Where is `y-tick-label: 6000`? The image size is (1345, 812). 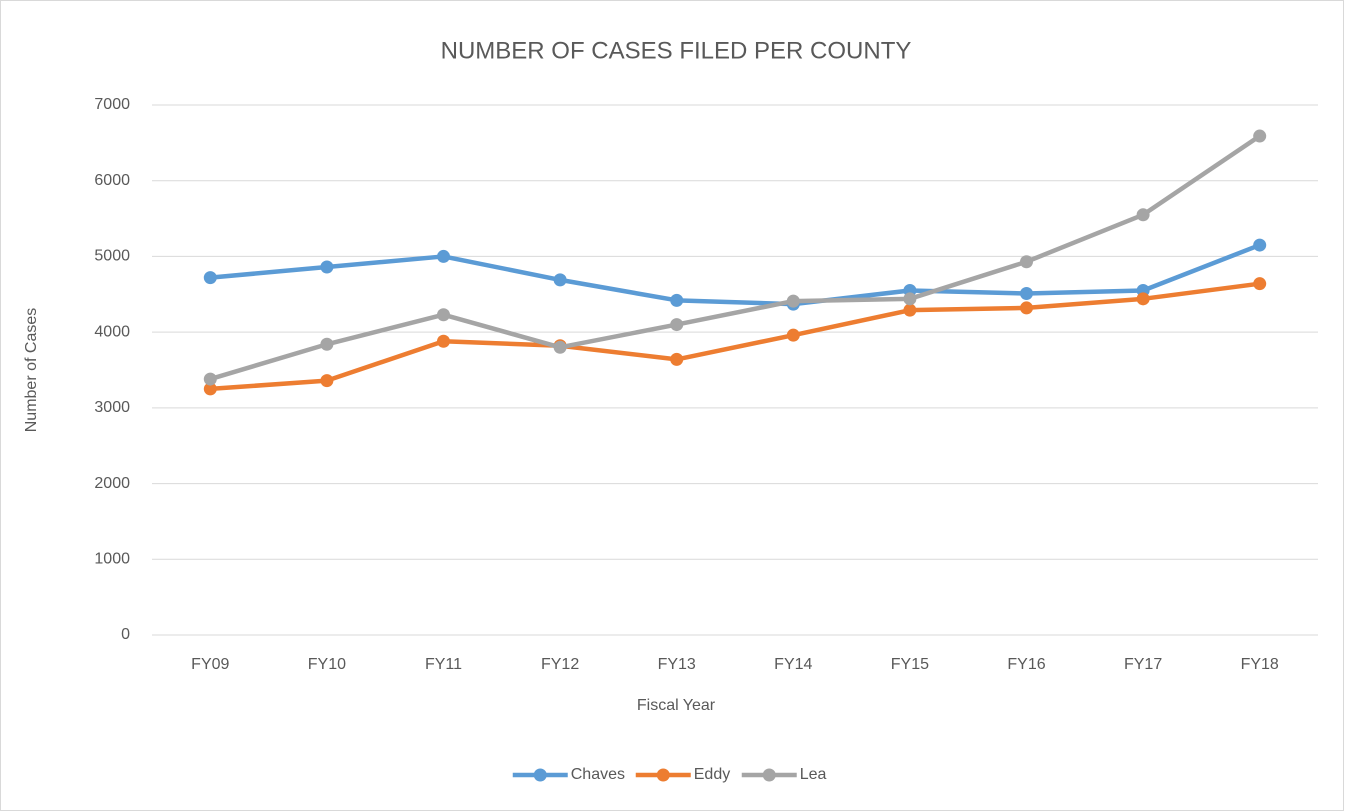 y-tick-label: 6000 is located at coordinates (112, 180).